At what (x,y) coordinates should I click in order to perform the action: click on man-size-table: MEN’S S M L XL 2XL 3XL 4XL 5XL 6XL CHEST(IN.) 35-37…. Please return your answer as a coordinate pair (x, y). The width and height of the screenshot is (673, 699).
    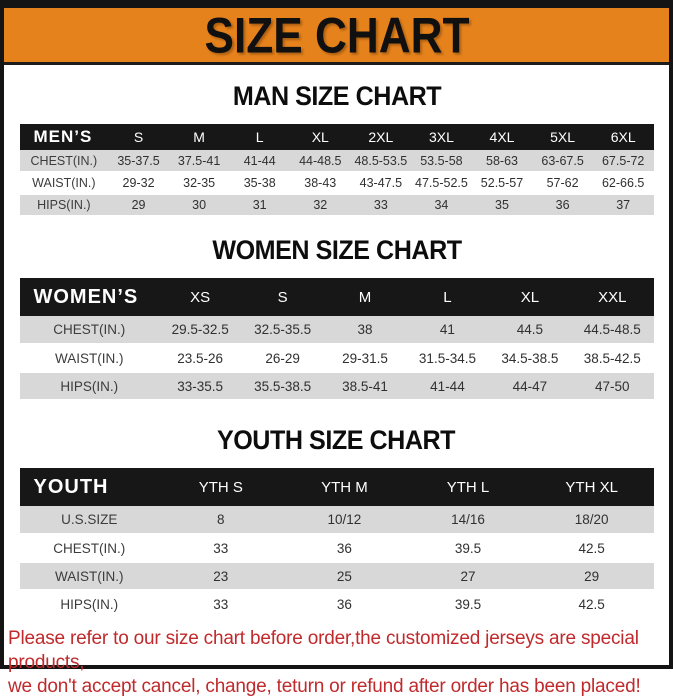
    Looking at the image, I should click on (336, 170).